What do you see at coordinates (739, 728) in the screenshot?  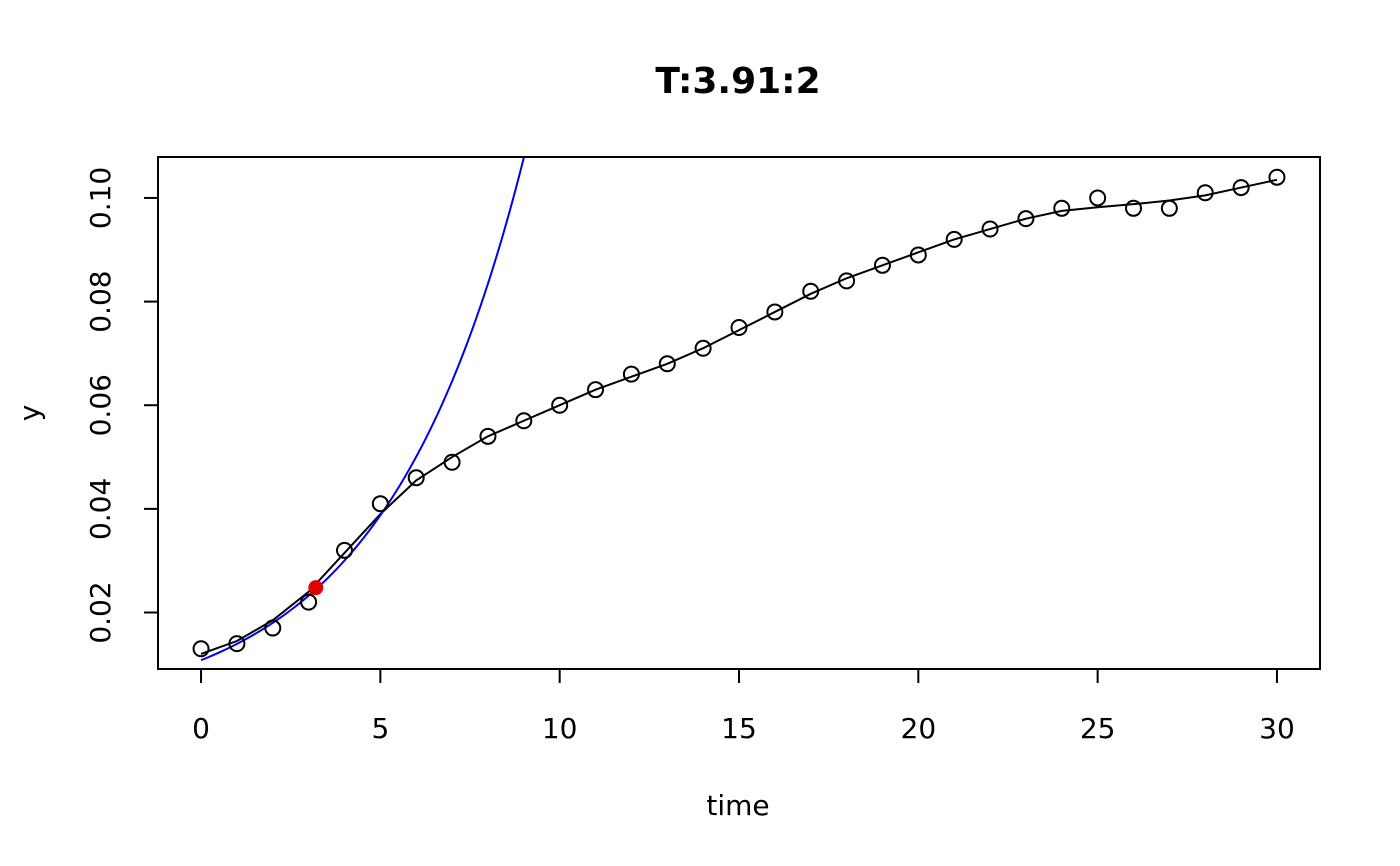 I see `x-tick-label: 15` at bounding box center [739, 728].